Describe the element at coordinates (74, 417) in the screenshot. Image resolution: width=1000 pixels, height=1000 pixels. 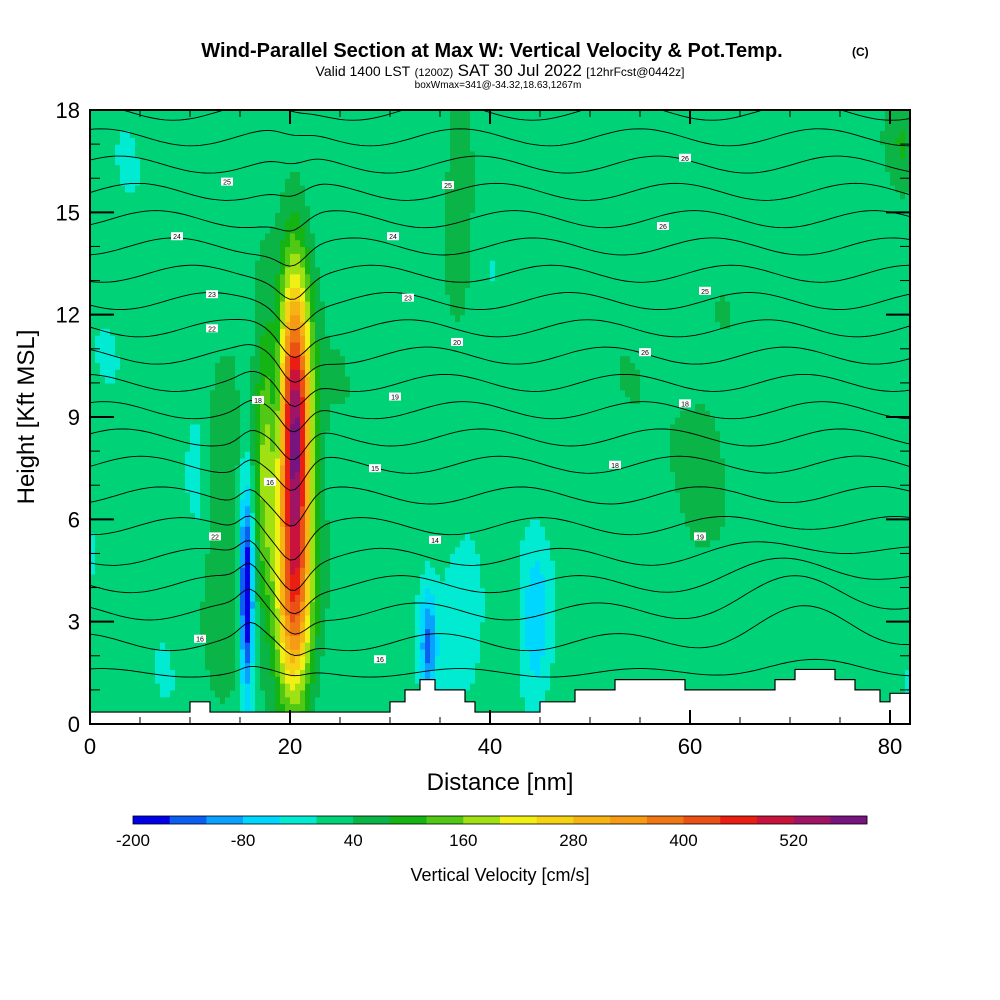
I see `y-tick-label: 9` at that location.